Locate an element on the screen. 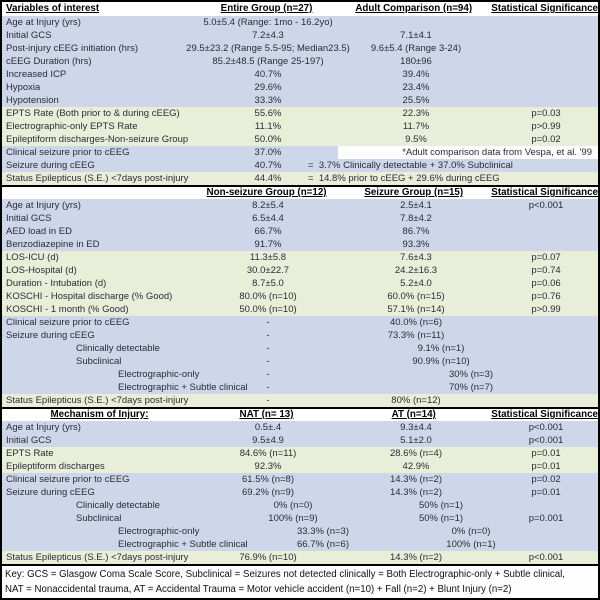 Image resolution: width=600 pixels, height=600 pixels. header-group1: NAT (n= 13) is located at coordinates (266, 415).